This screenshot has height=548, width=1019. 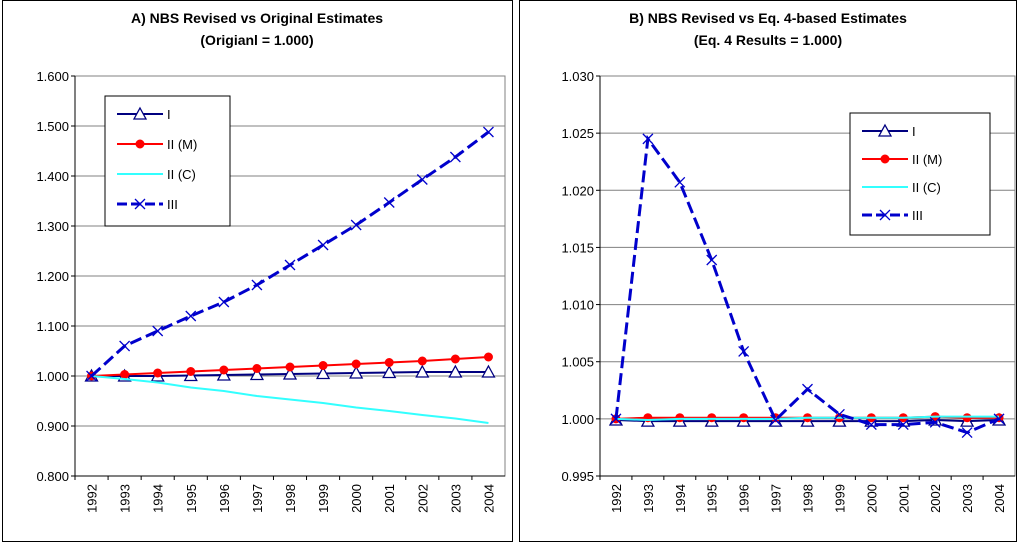 I want to click on y-tick-label: 1.500, so click(x=52, y=126).